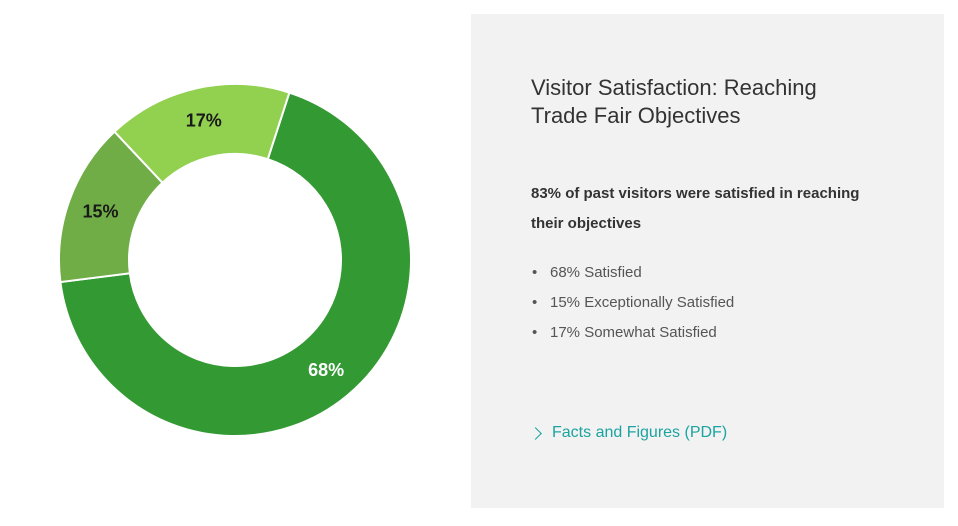 Image resolution: width=958 pixels, height=526 pixels. I want to click on stat-item-satisfied: 68% Satisfied, so click(632, 273).